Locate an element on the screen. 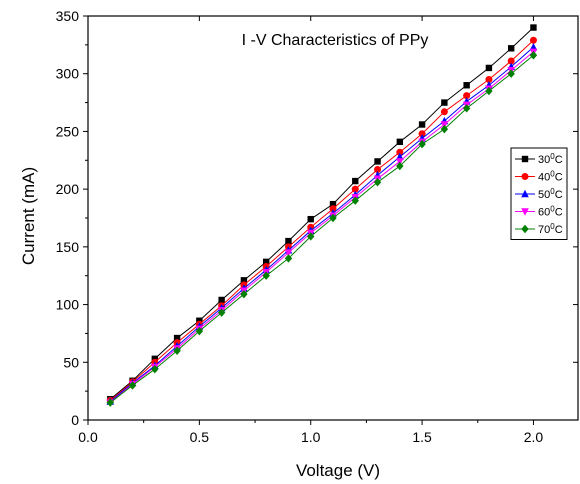 The image size is (580, 484). y-tick-label: 150 is located at coordinates (68, 247).